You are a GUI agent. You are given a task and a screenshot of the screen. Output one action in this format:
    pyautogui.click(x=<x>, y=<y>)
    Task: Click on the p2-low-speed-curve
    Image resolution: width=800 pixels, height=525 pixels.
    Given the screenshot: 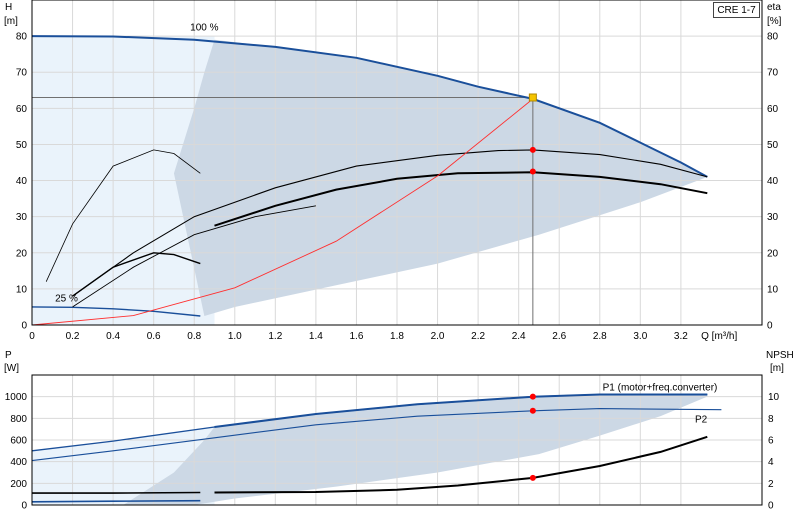 What is the action you would take?
    pyautogui.click(x=116, y=501)
    